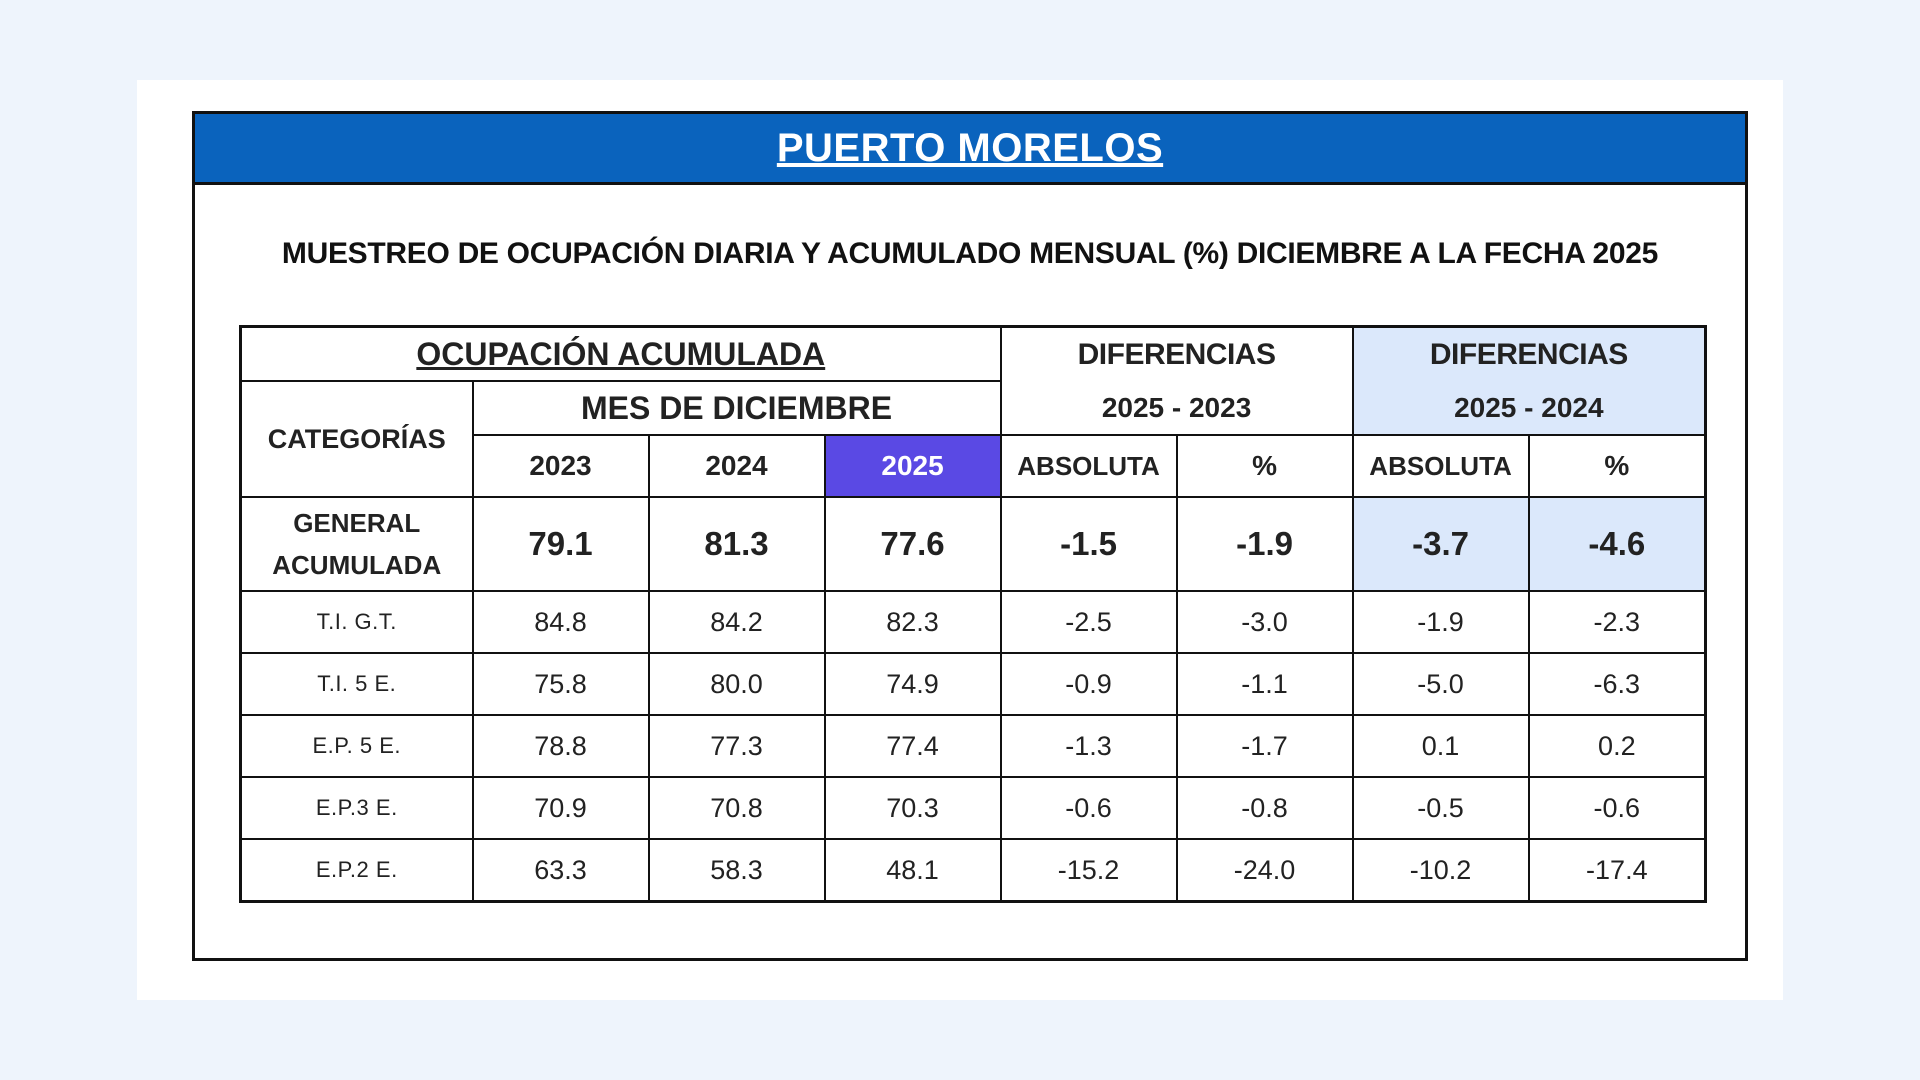  What do you see at coordinates (356, 622) in the screenshot?
I see `category-cell: T.I. G.T.` at bounding box center [356, 622].